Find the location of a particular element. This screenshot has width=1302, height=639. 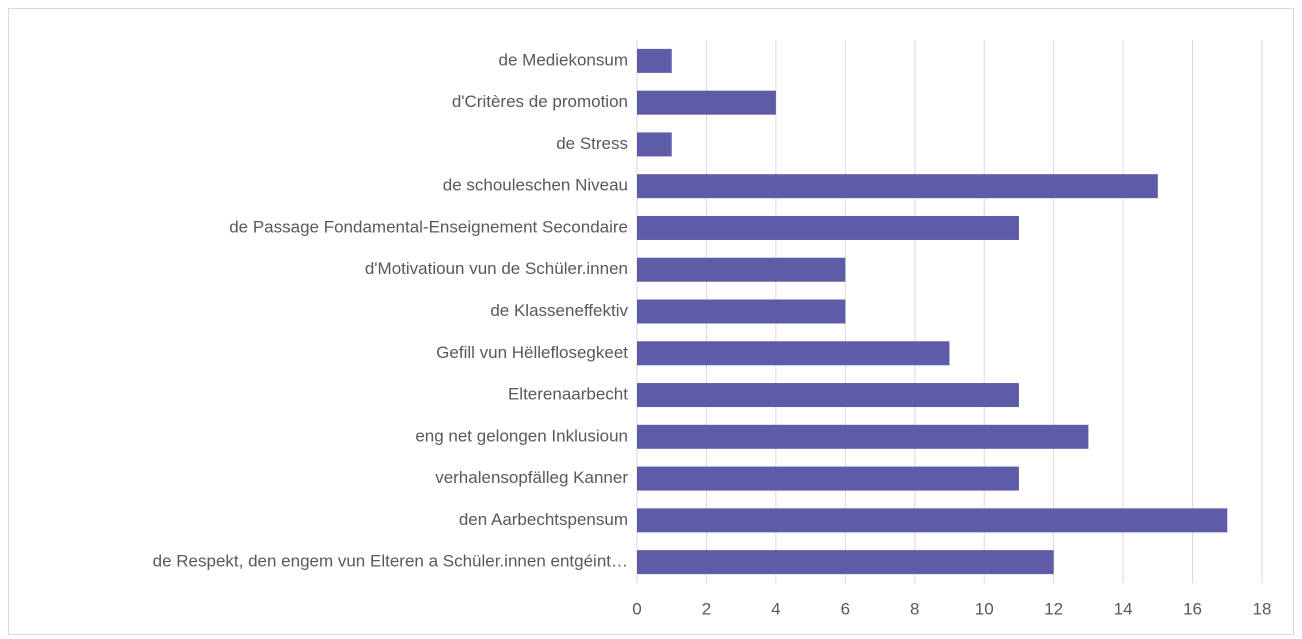

x-tick-label: 16 is located at coordinates (1192, 608).